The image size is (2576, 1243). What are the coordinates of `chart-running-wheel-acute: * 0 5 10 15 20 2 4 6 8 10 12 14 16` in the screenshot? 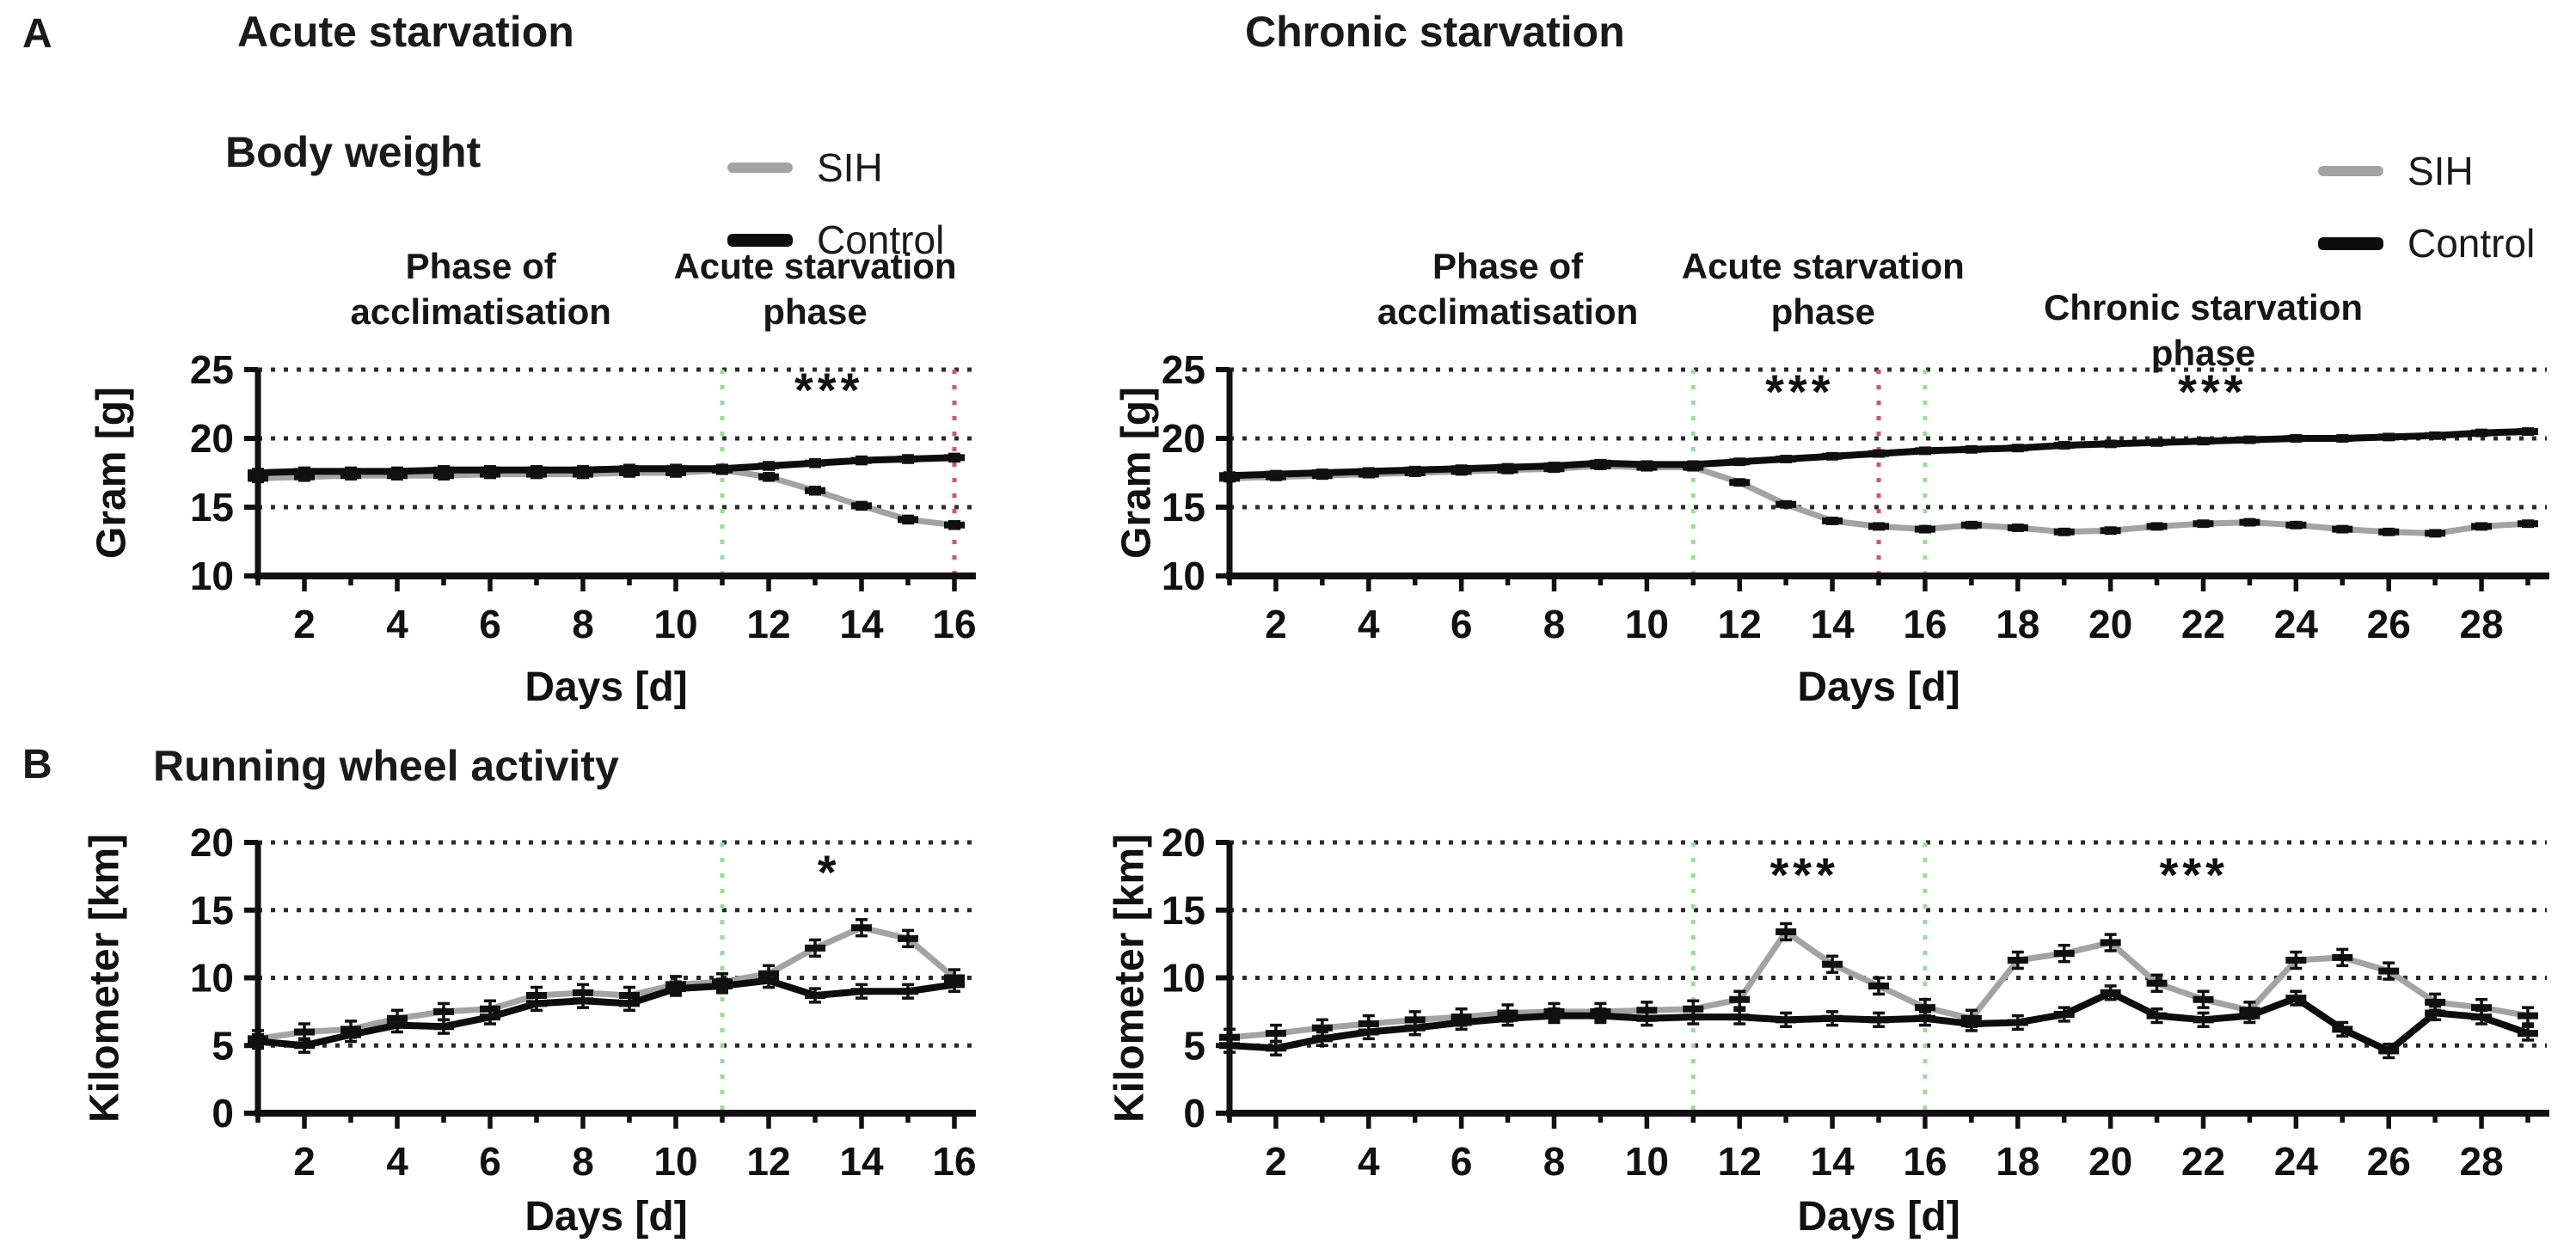 It's located at (583, 1002).